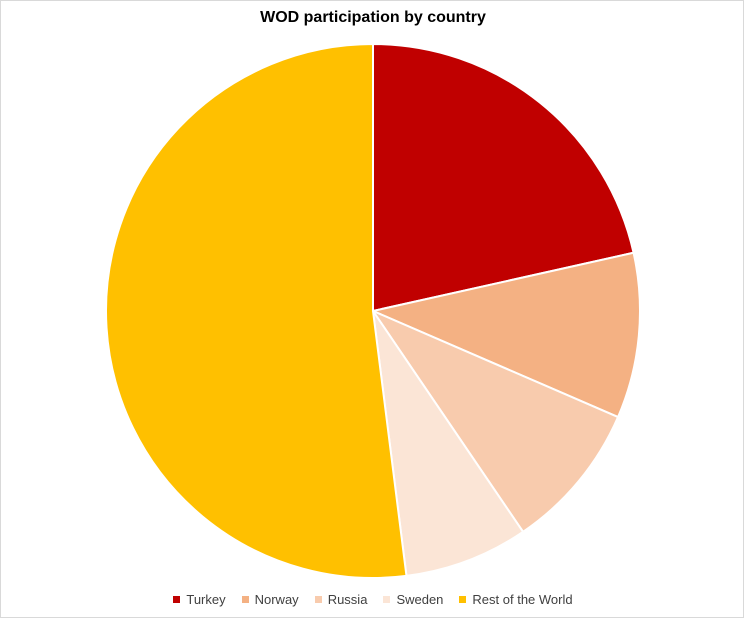 The width and height of the screenshot is (744, 618). I want to click on legend-label-turkey: Turkey, so click(206, 599).